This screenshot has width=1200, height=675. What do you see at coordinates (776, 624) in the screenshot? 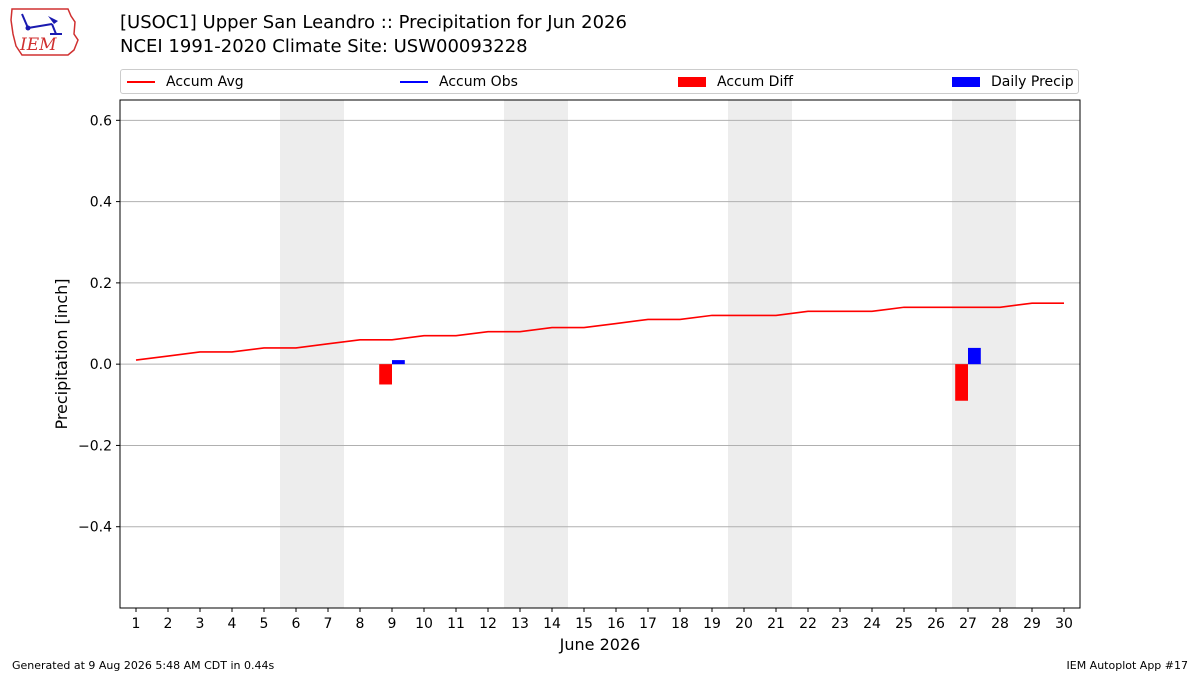
I see `x-tick-label: 21` at bounding box center [776, 624].